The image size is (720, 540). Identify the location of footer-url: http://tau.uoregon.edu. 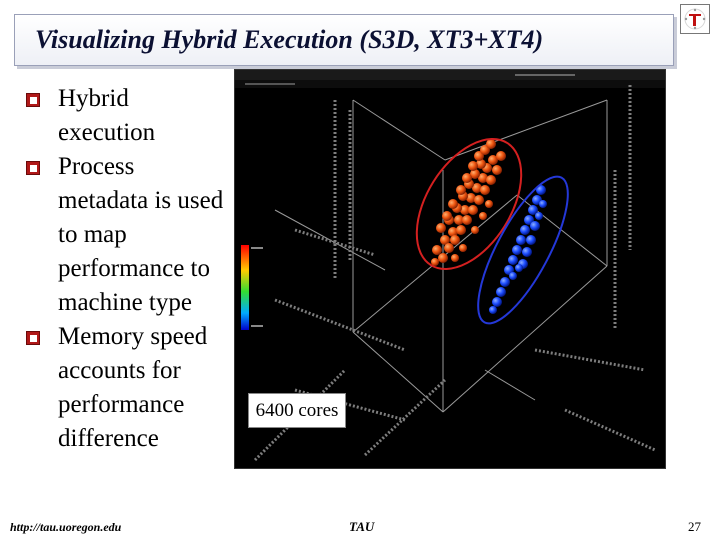
(66, 527).